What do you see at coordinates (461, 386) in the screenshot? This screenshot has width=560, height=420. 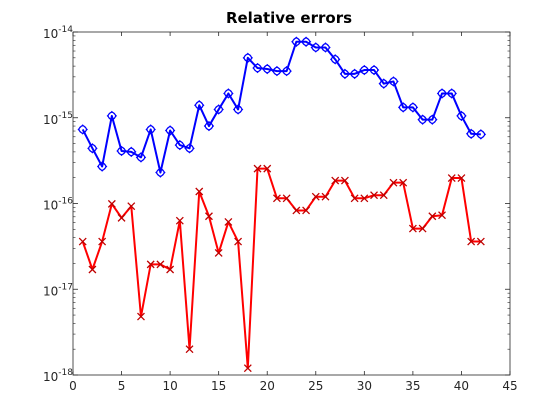 I see `x-tick-label: 40` at bounding box center [461, 386].